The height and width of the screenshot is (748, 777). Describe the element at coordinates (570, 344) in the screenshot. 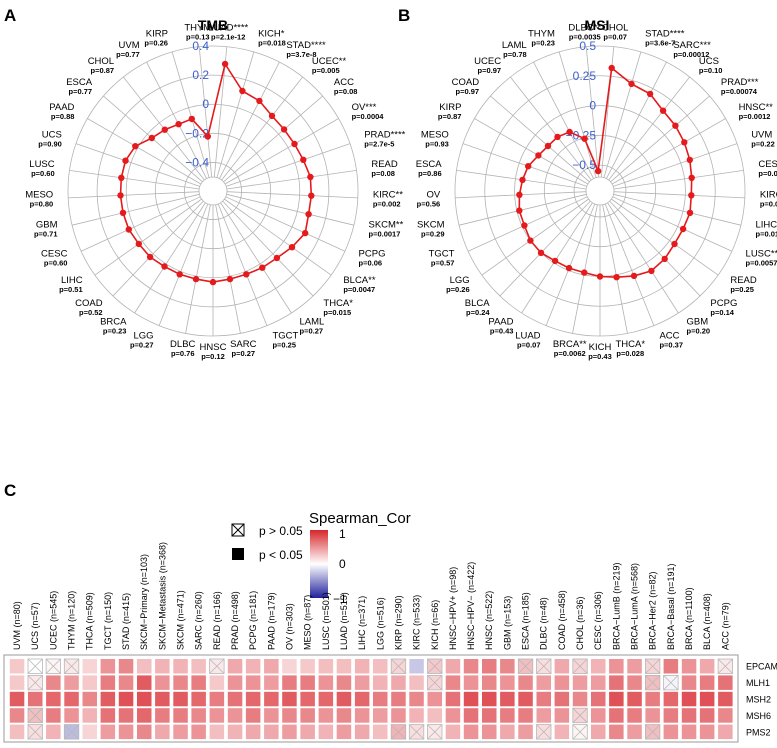

I see `radar-category-label: BRCA**` at that location.